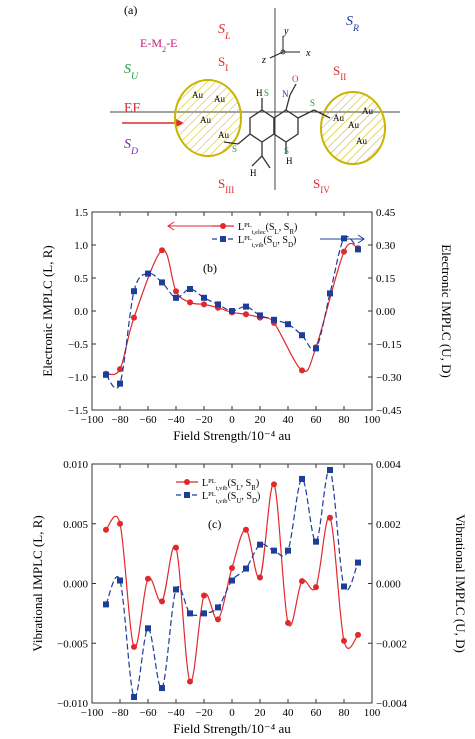 This screenshot has width=475, height=739. Describe the element at coordinates (386, 312) in the screenshot. I see `y-right-tick-label: 0.00` at that location.